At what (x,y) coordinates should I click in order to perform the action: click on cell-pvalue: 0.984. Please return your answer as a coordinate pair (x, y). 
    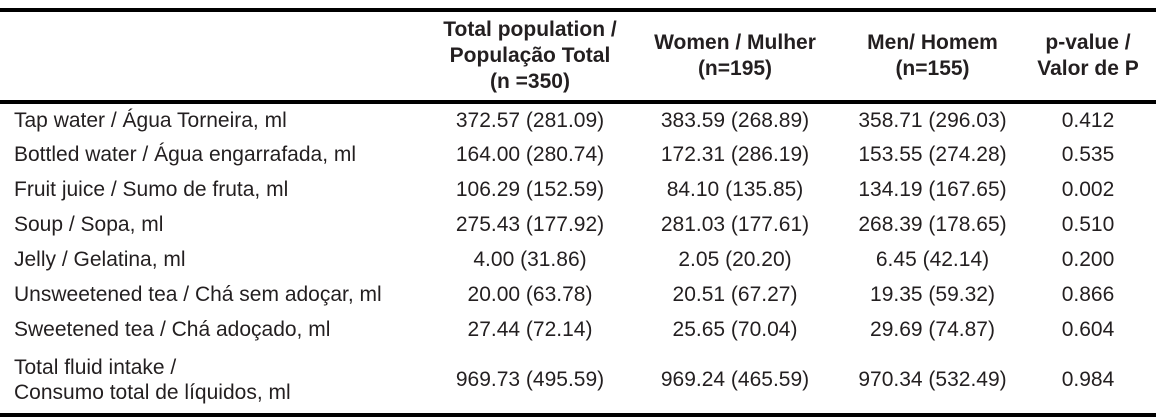
    Looking at the image, I should click on (1088, 379).